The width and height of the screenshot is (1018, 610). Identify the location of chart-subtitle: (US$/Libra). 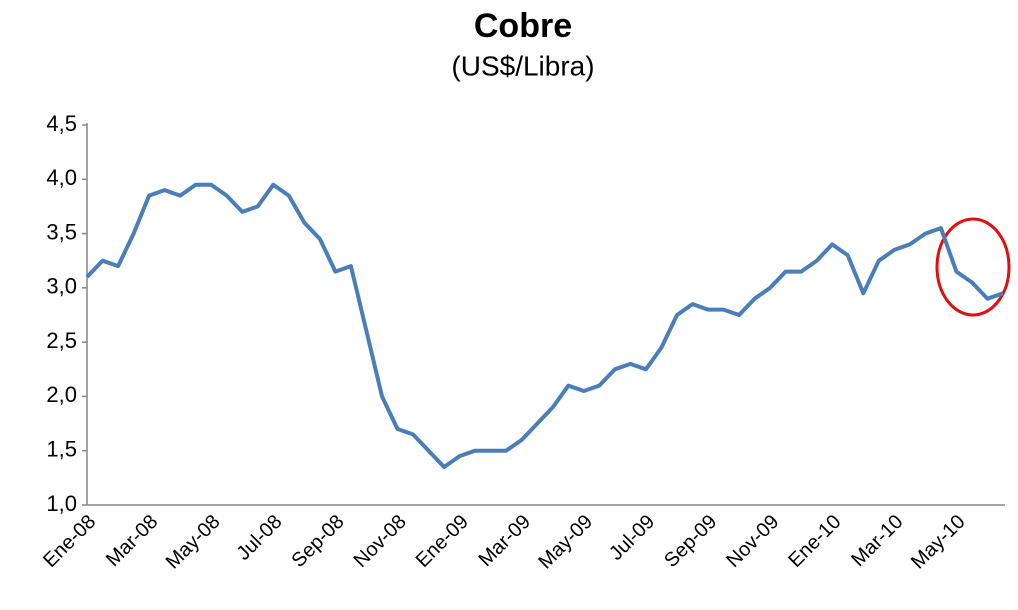
(522, 65).